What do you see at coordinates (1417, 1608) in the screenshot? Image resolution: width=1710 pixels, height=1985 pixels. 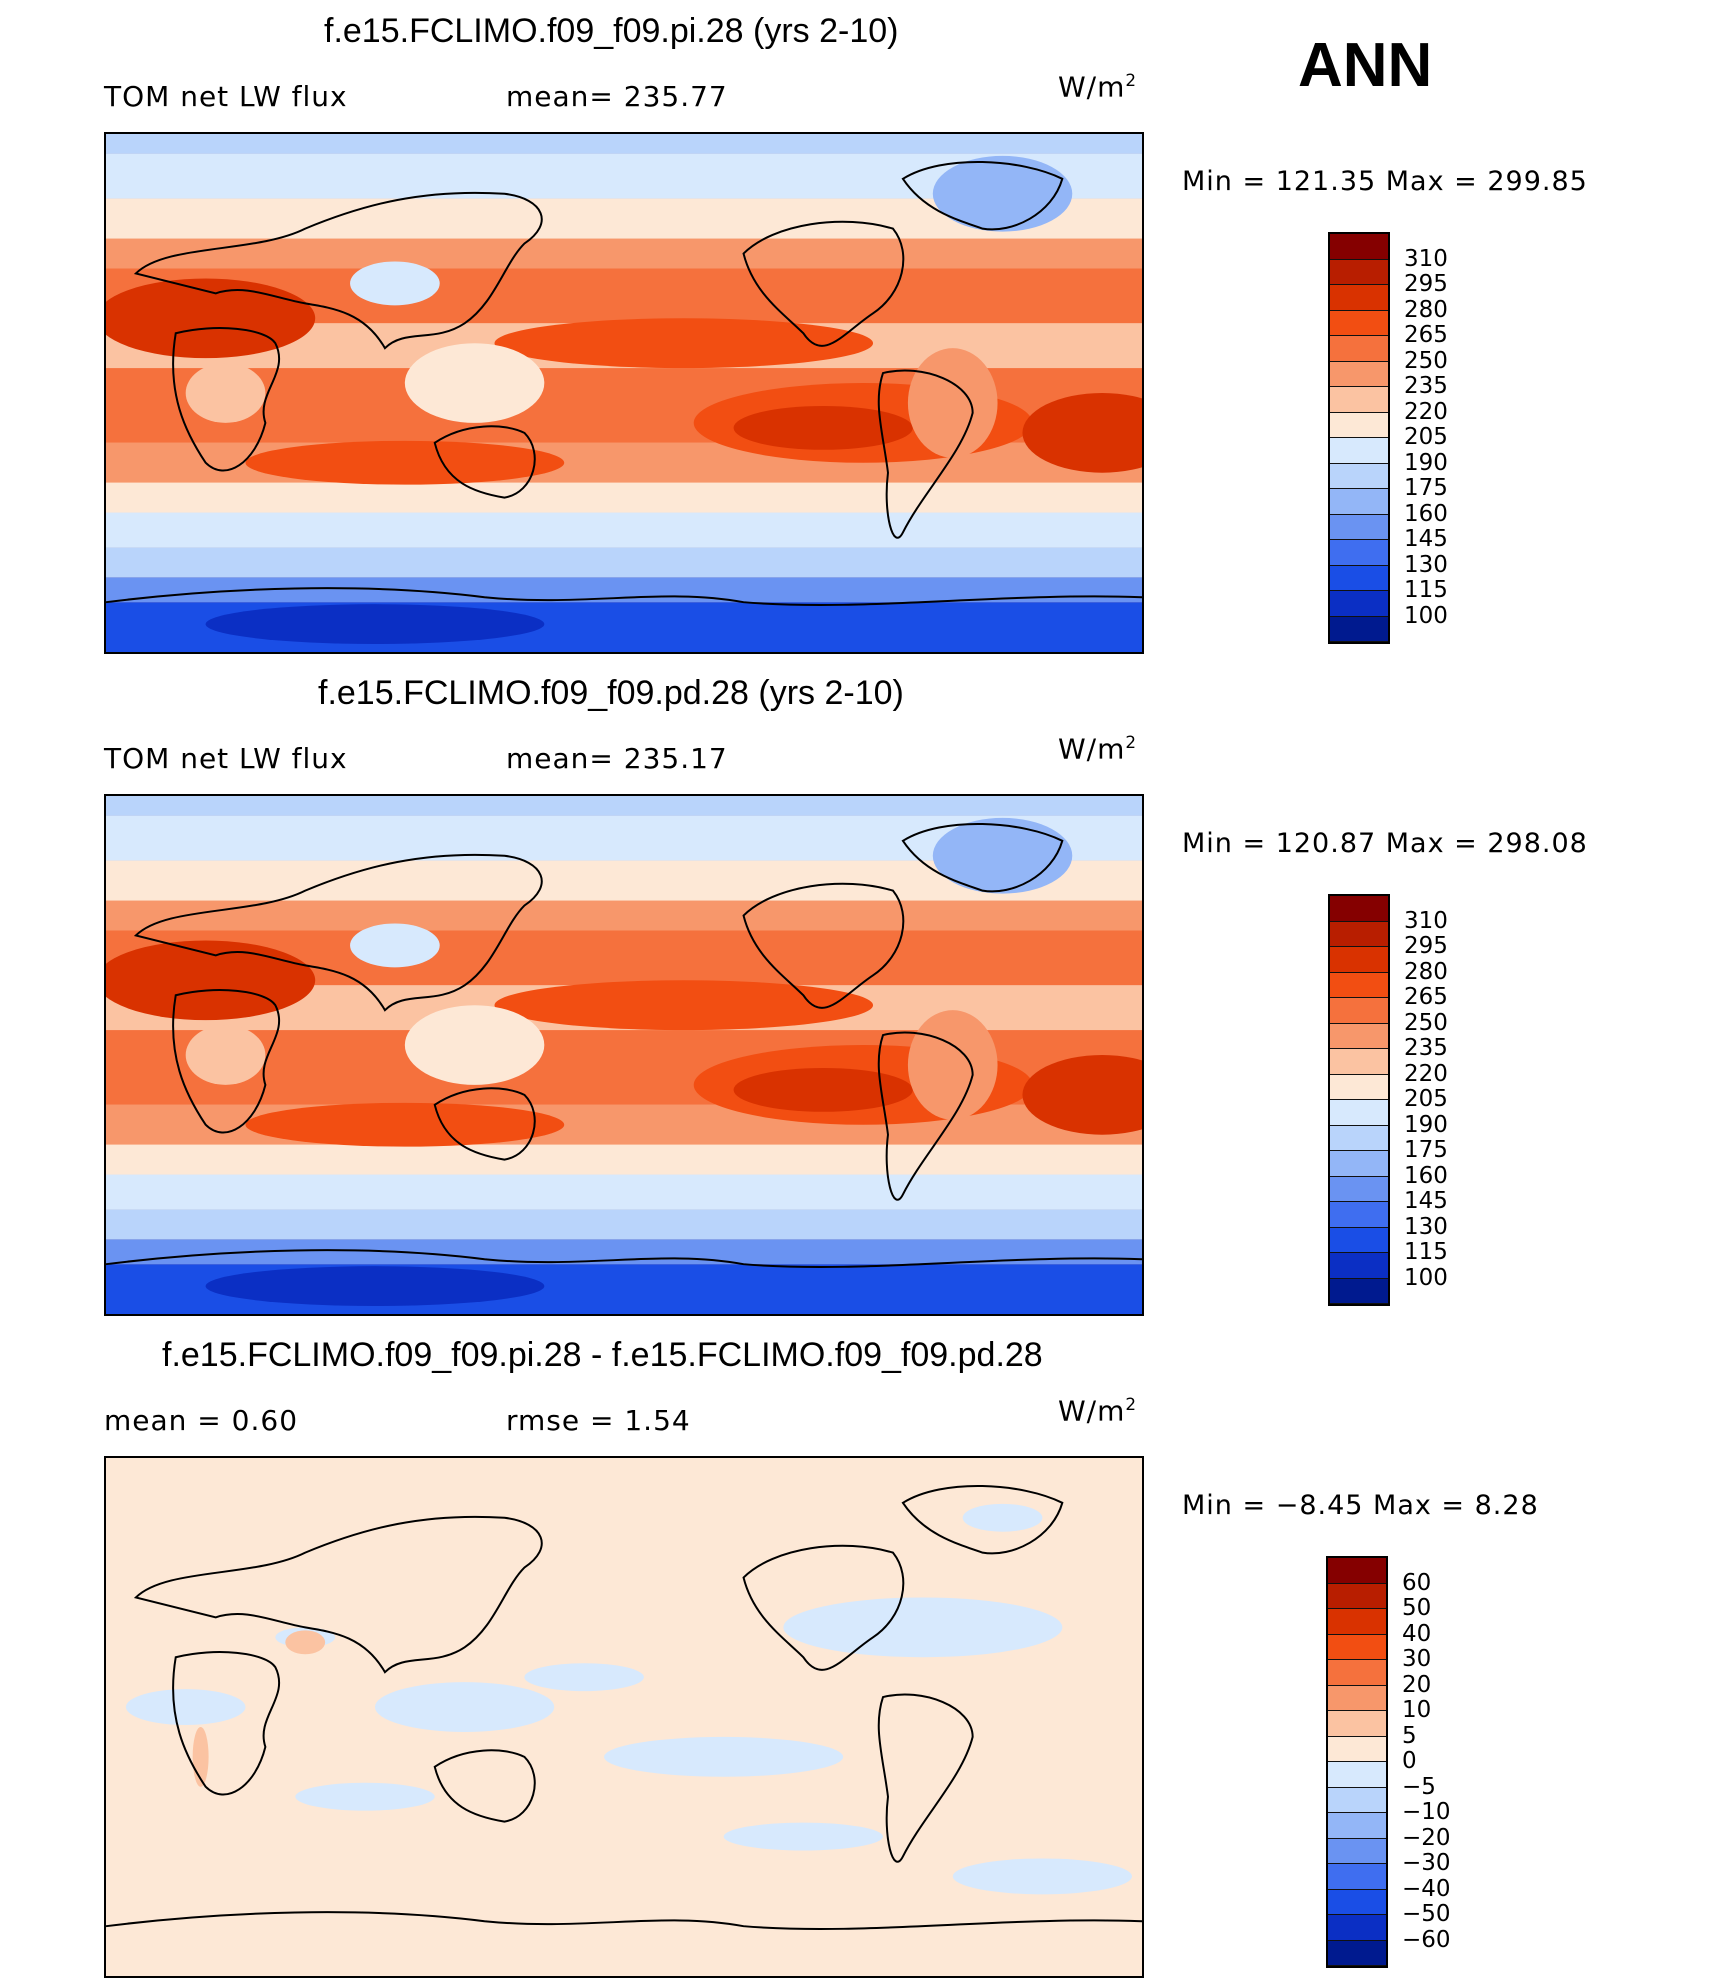 I see `colorbar-label: 50` at bounding box center [1417, 1608].